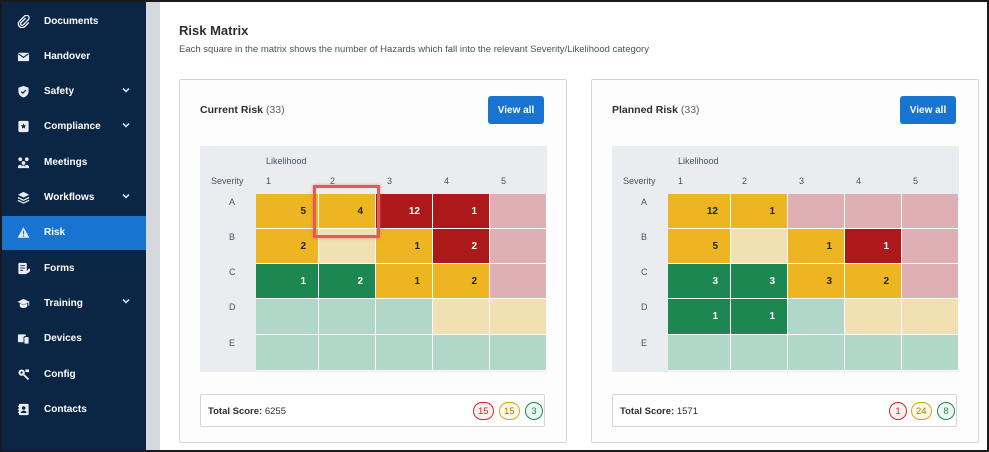  Describe the element at coordinates (286, 161) in the screenshot. I see `likelihood-label: Likelihood` at that location.